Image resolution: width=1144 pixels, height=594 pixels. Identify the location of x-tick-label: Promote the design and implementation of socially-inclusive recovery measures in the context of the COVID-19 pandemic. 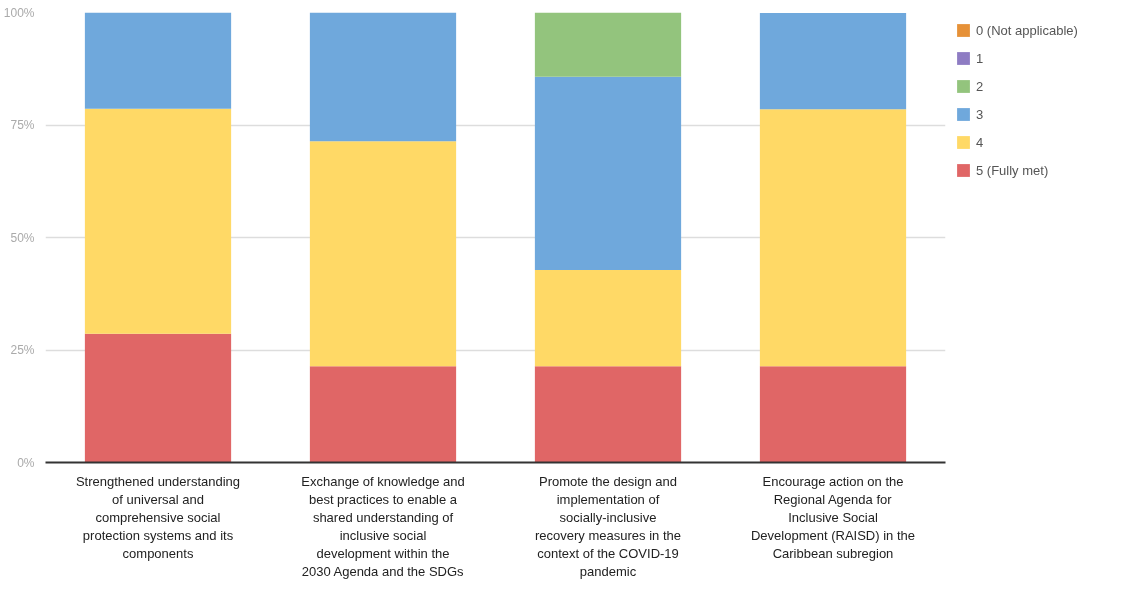
(608, 526).